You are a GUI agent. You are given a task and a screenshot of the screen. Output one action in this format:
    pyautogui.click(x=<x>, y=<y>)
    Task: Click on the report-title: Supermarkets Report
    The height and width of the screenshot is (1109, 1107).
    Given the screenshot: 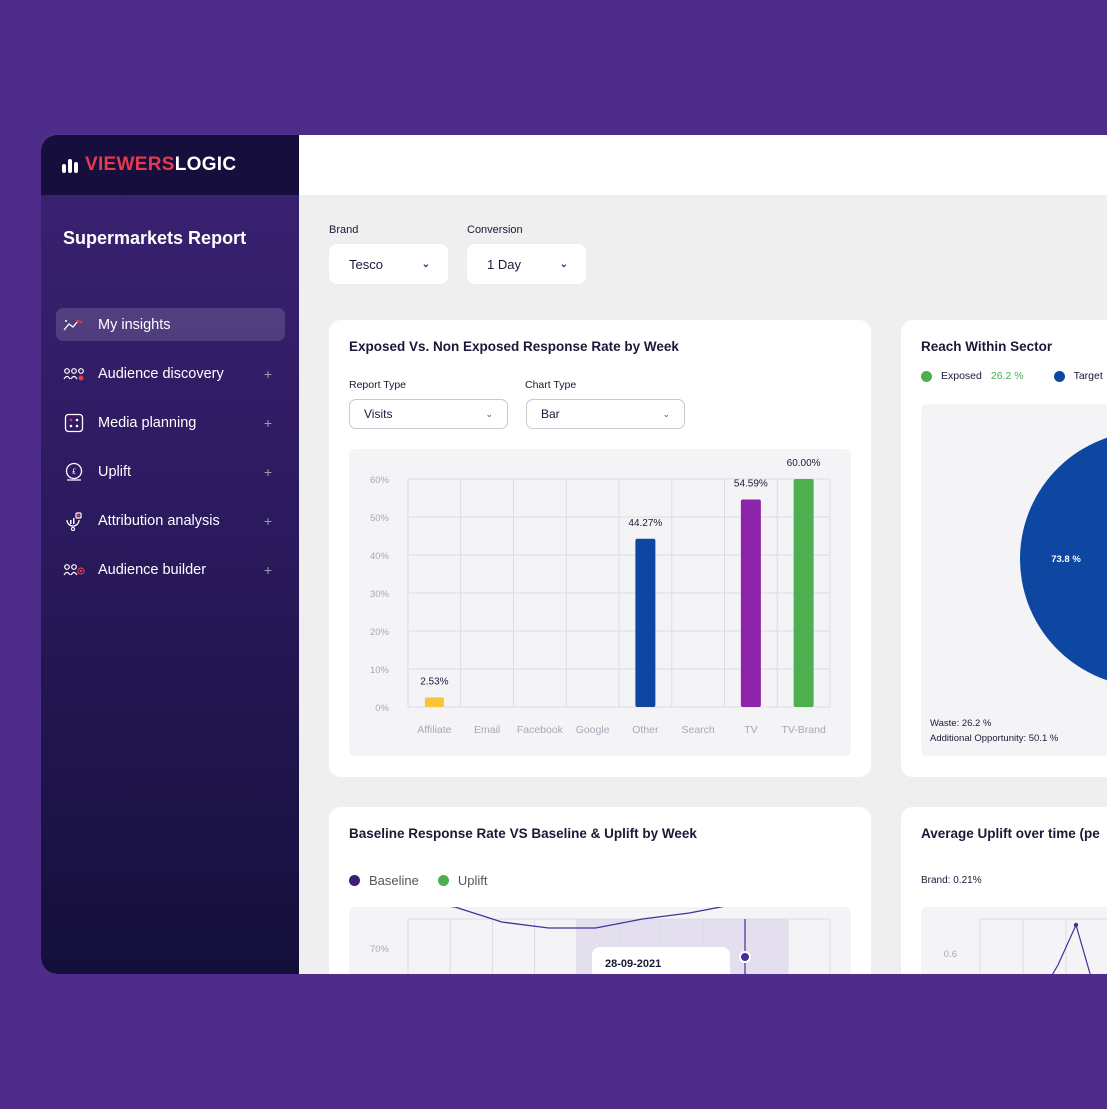 What is the action you would take?
    pyautogui.click(x=155, y=238)
    